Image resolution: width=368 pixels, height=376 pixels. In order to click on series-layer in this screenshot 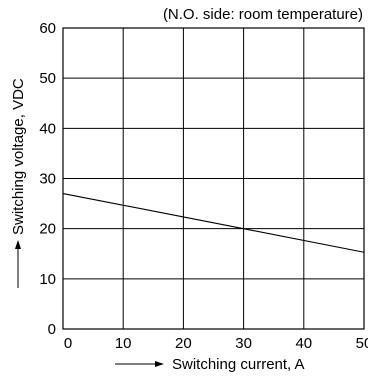, I will do `click(213, 223)`.